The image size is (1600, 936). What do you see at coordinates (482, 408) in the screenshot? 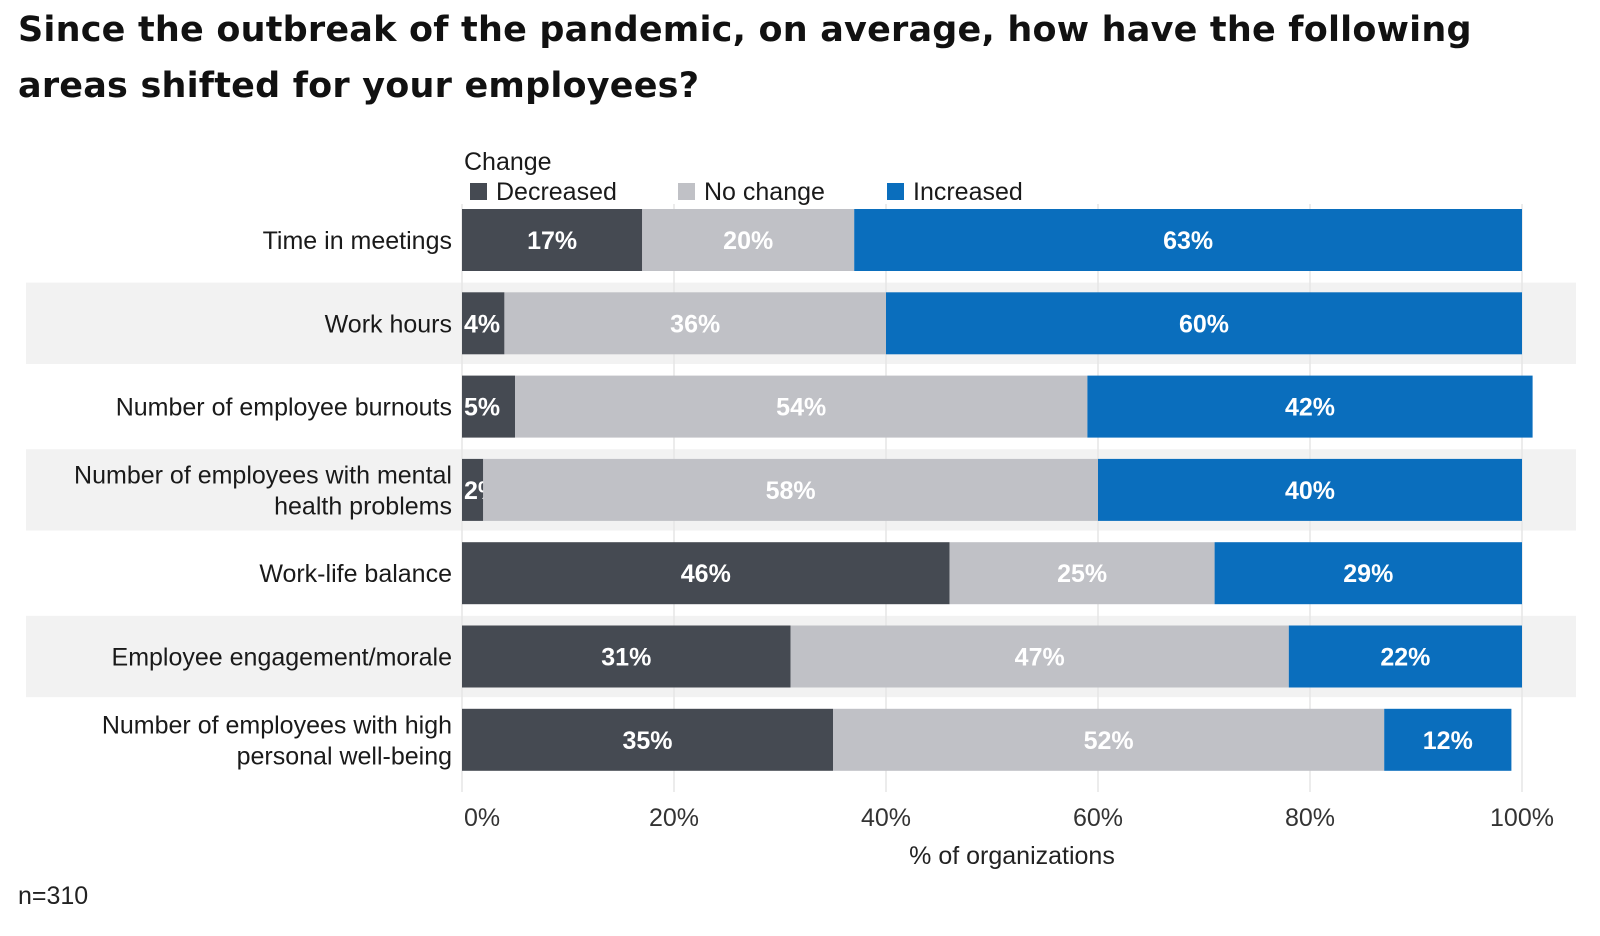
I see `data-label: 5%` at bounding box center [482, 408].